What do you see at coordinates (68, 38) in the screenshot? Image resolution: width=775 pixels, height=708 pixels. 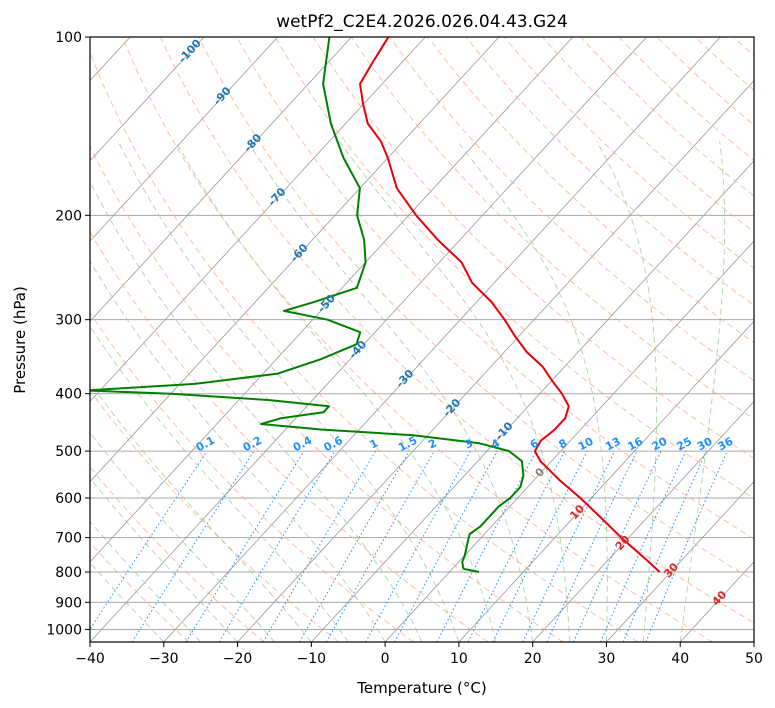 I see `y-tick-label: 100` at bounding box center [68, 38].